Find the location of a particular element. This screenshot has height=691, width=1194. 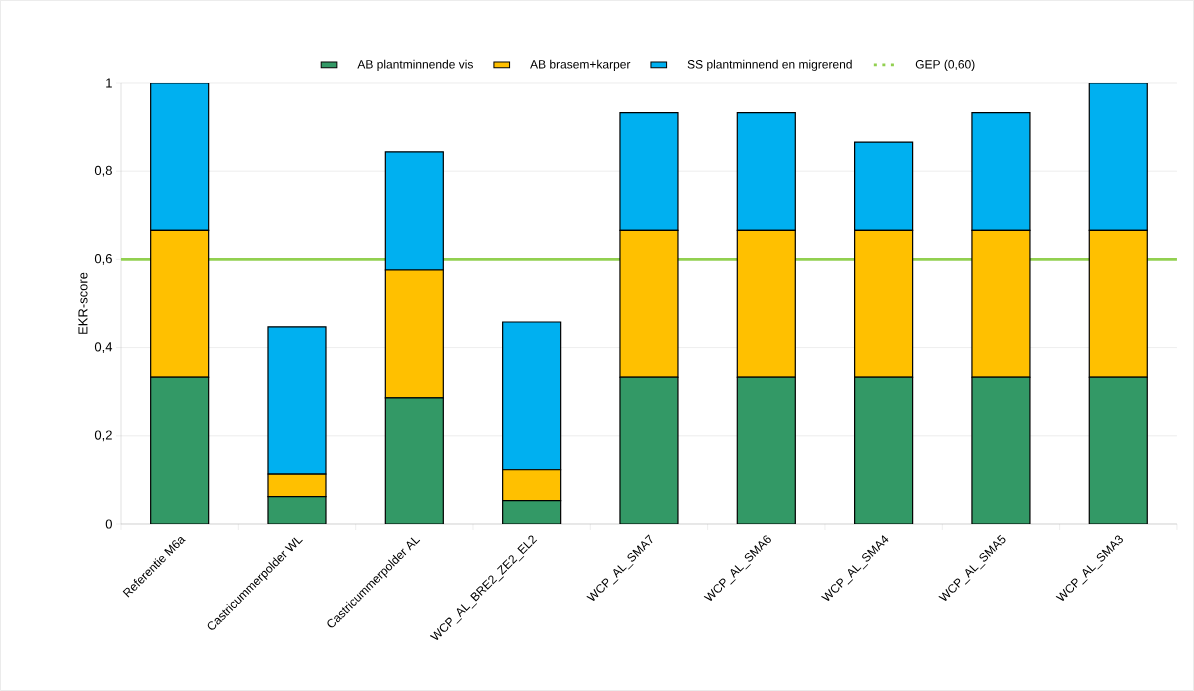

legend-label: AB brasem+karper is located at coordinates (580, 65).